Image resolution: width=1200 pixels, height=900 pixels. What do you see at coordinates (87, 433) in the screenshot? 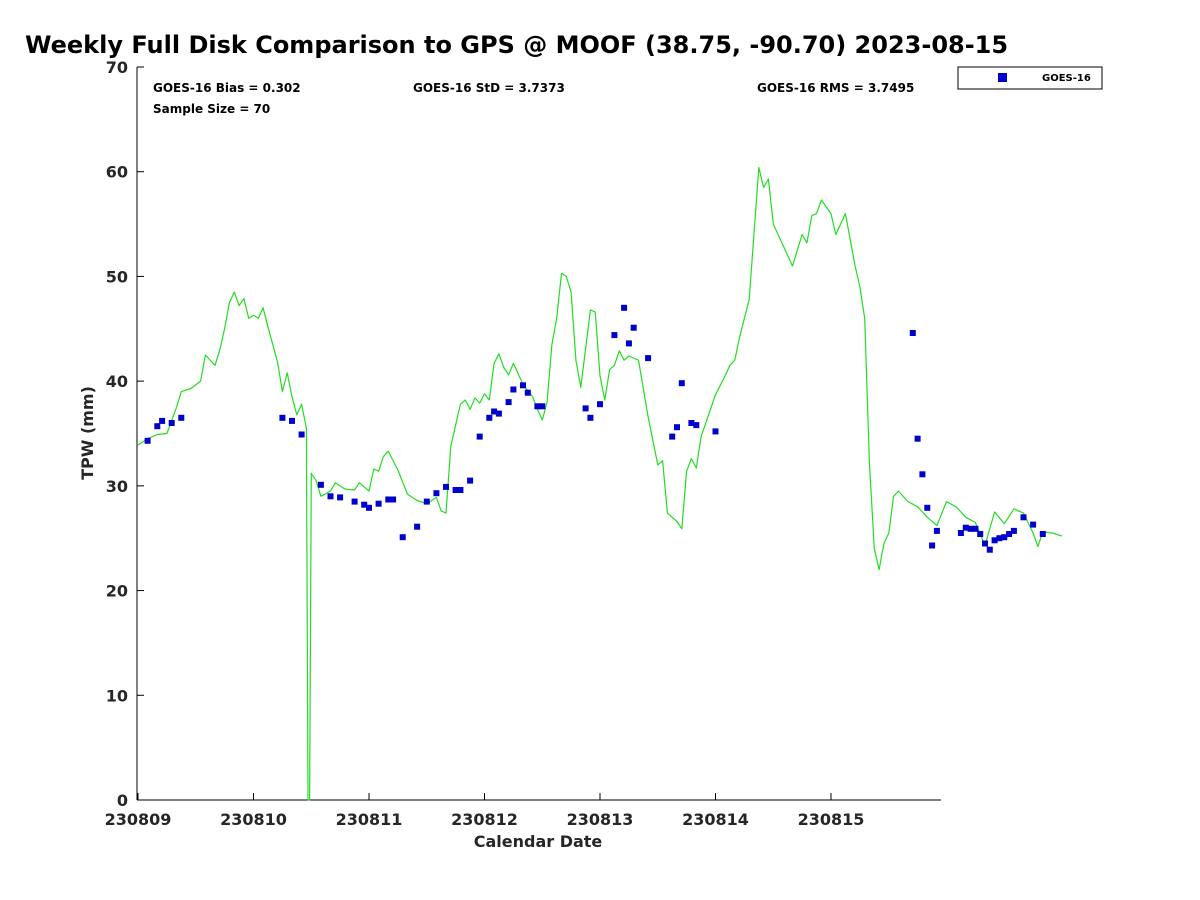
I see `y-axis-label: TPW (mm)` at bounding box center [87, 433].